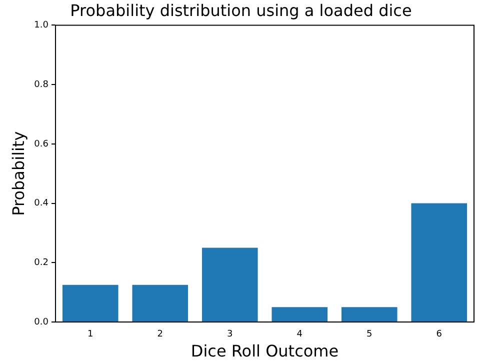 Image resolution: width=500 pixels, height=362 pixels. What do you see at coordinates (41, 322) in the screenshot?
I see `y-tick-label: 0.0` at bounding box center [41, 322].